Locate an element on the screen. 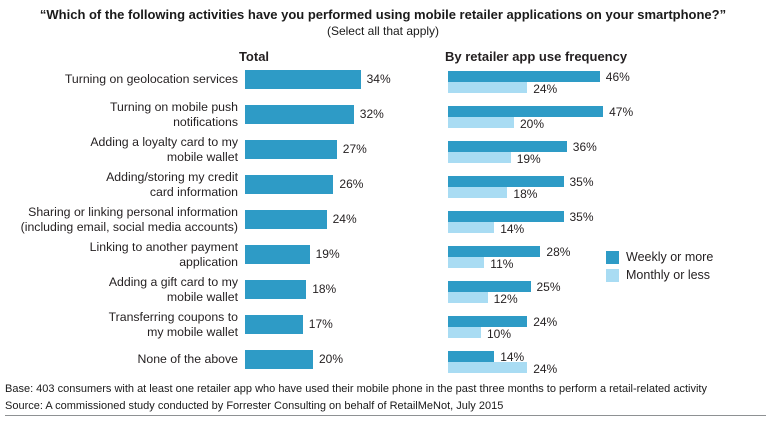 This screenshot has width=766, height=424. total-bar-area: 34% is located at coordinates (346, 79).